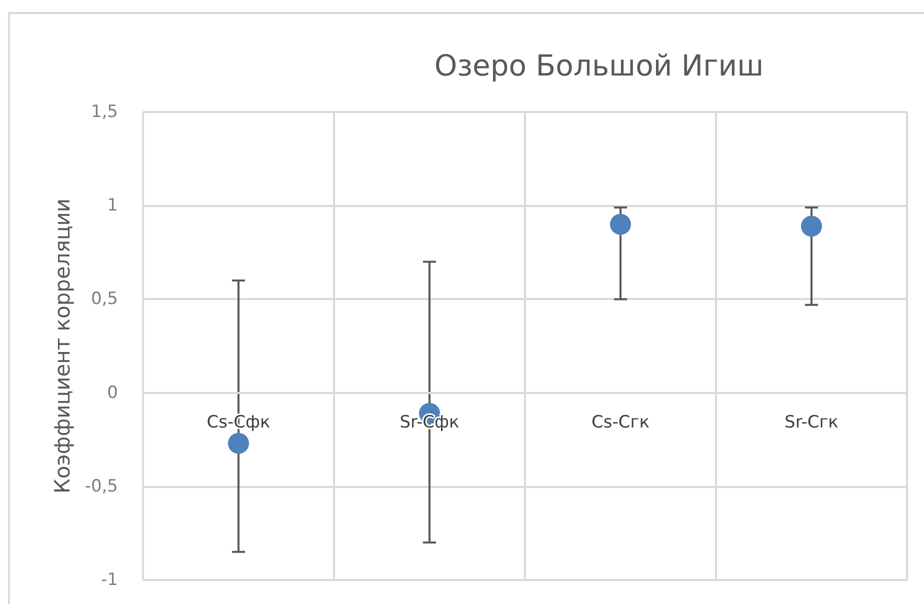 This screenshot has height=604, width=924. Describe the element at coordinates (101, 486) in the screenshot. I see `y-tick-label: -0,5` at that location.